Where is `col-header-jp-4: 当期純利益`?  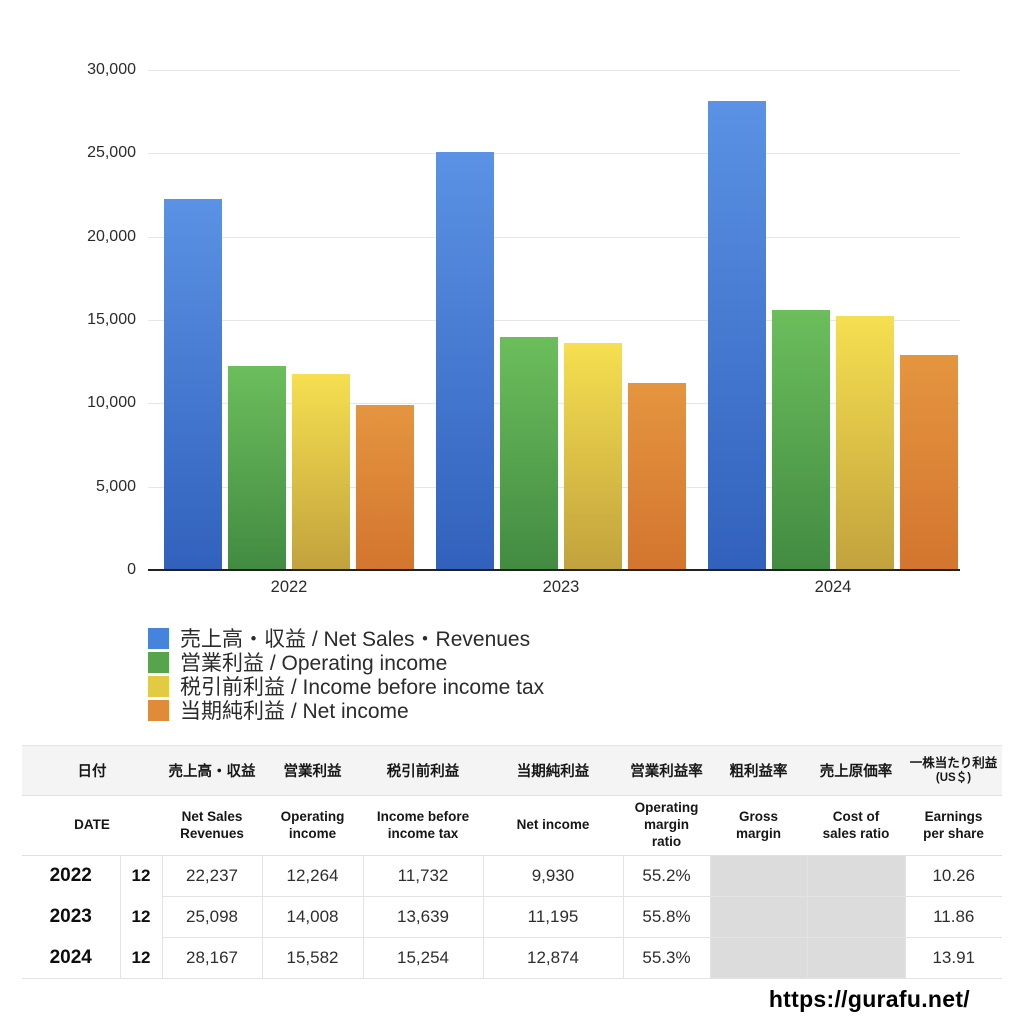
col-header-jp-4: 当期純利益 is located at coordinates (553, 770).